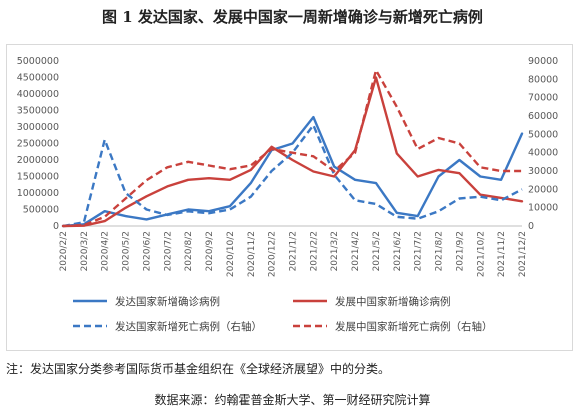 This screenshot has height=417, width=585. What do you see at coordinates (543, 189) in the screenshot?
I see `right-axis-tick-label: 20000` at bounding box center [543, 189].